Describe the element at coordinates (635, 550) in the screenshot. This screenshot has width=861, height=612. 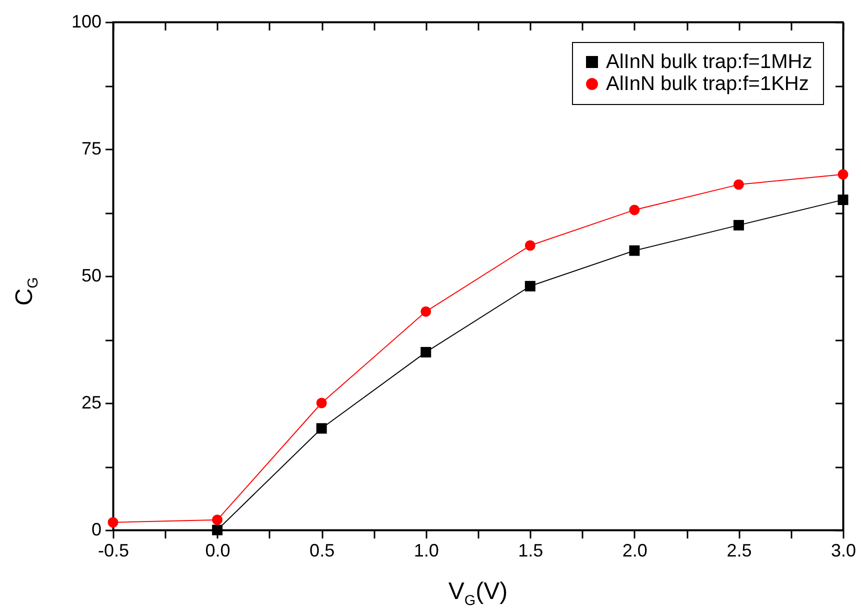
I see `x-tick-label: 2.0` at that location.